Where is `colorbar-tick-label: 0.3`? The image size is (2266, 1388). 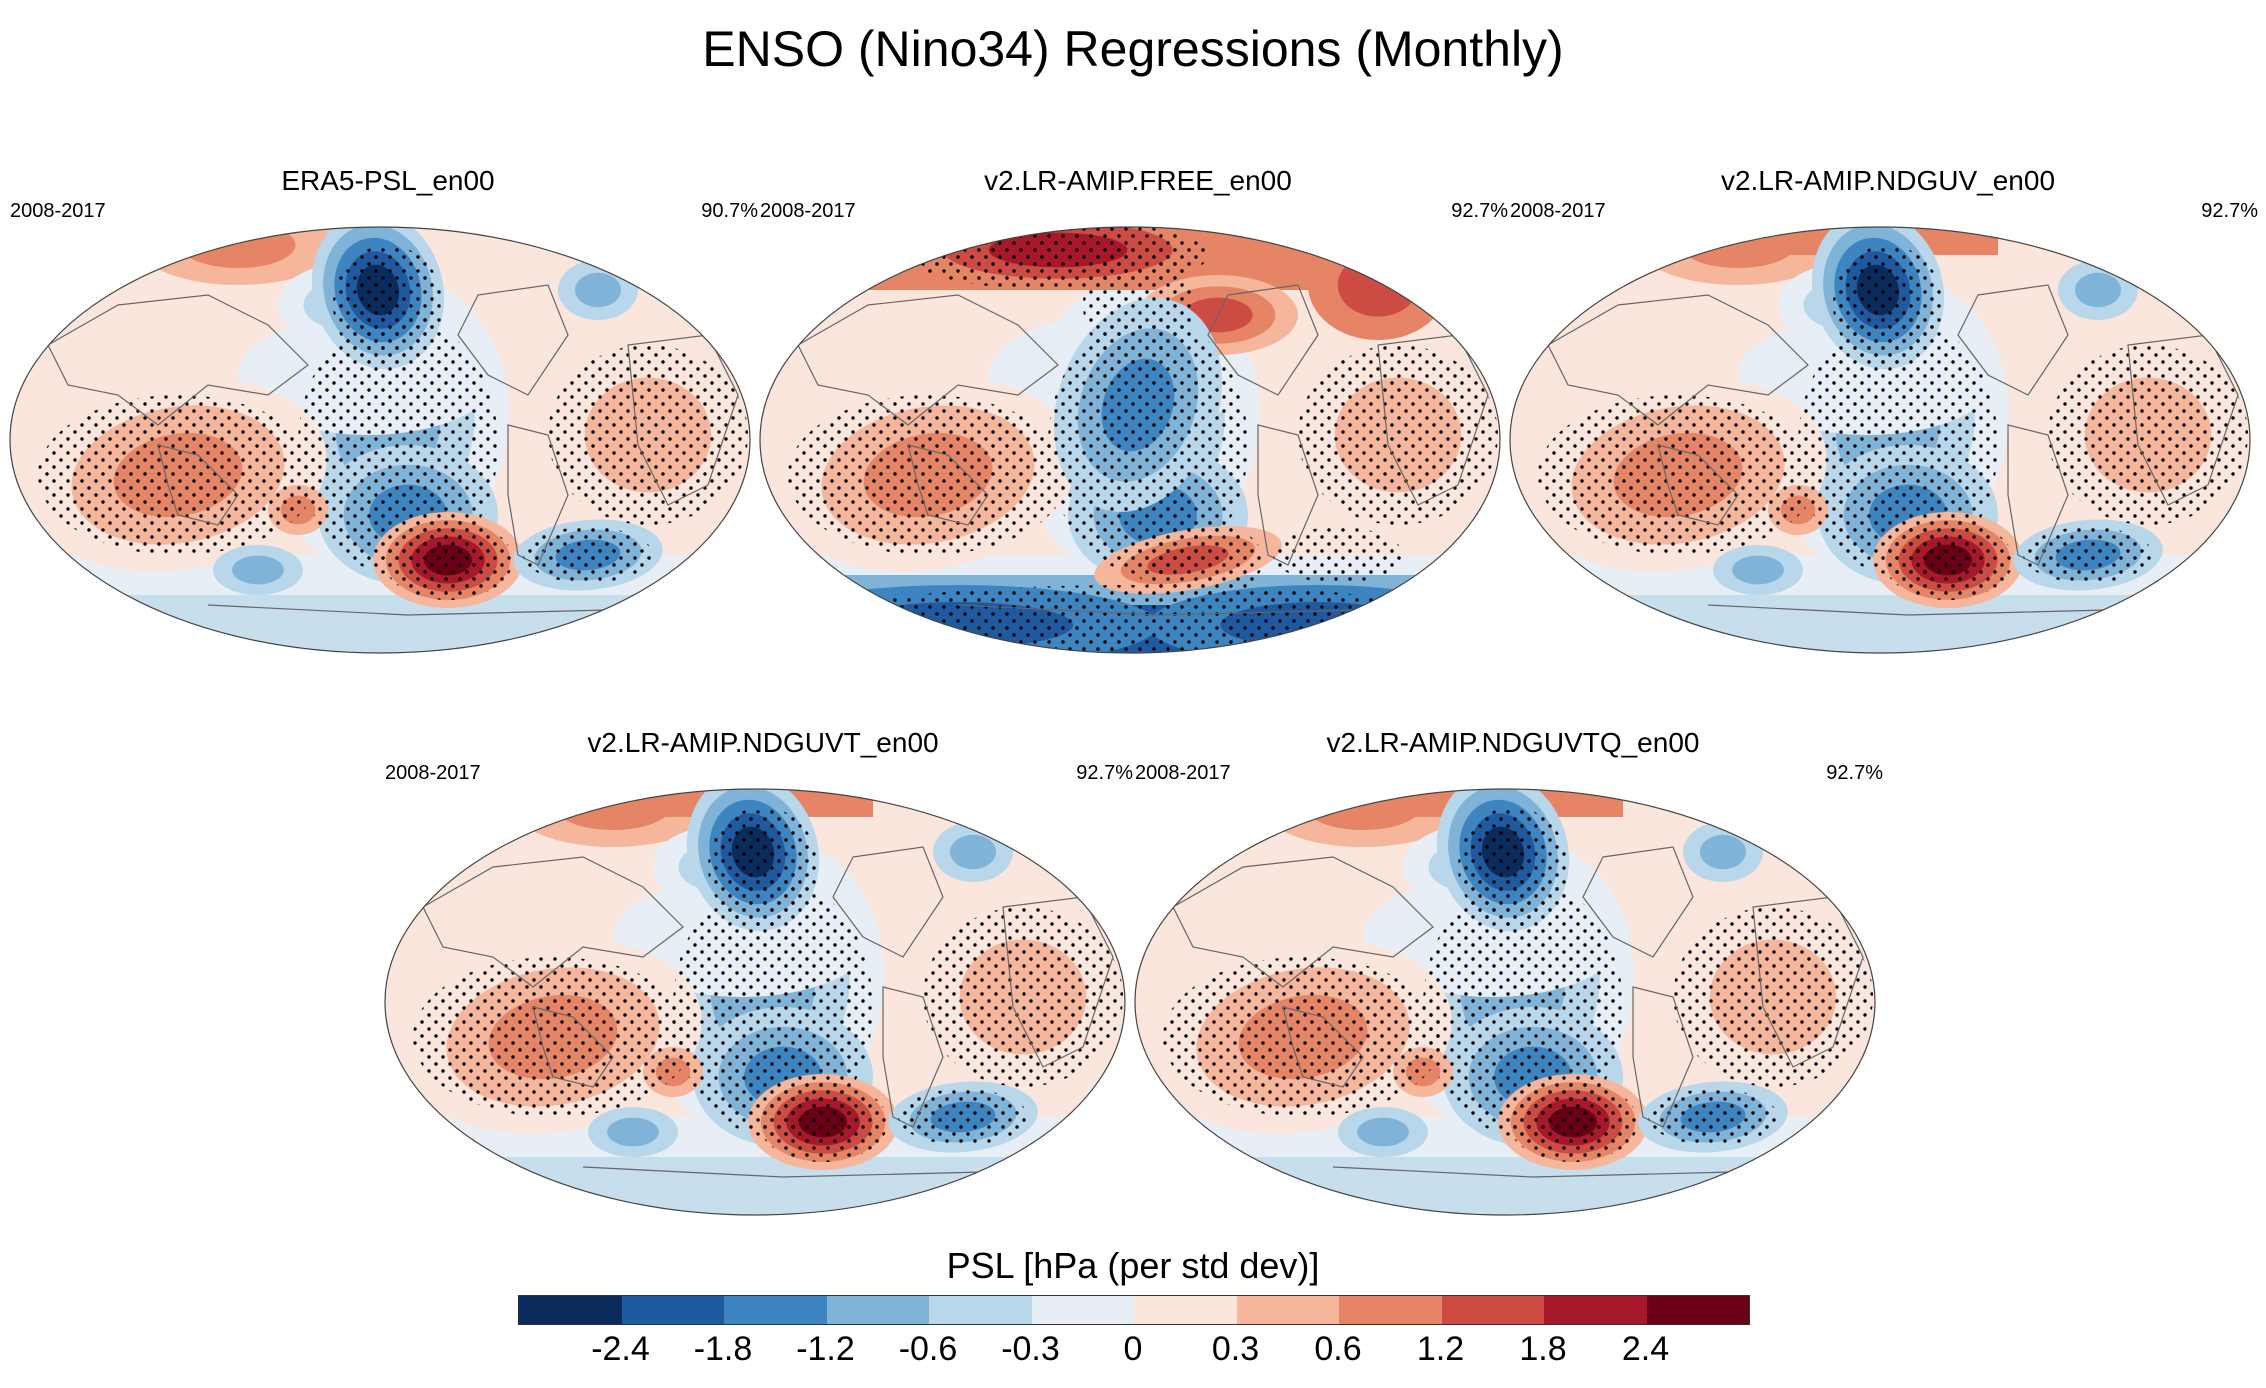
colorbar-tick-label: 0.3 is located at coordinates (1235, 1349).